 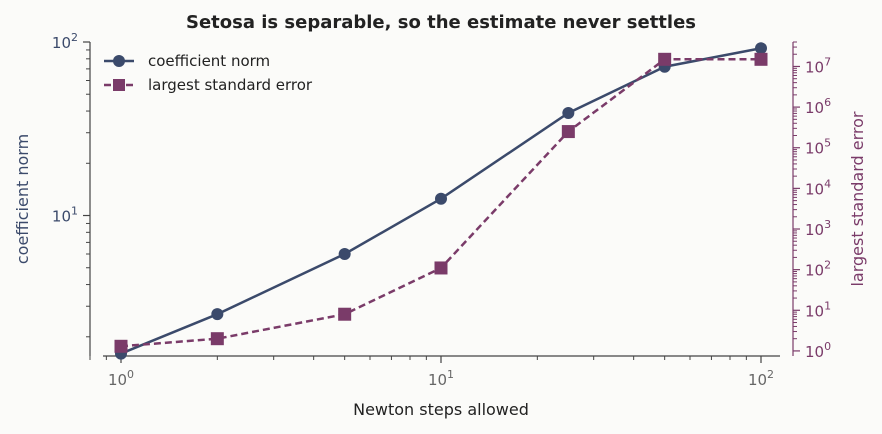 What do you see at coordinates (818, 65) in the screenshot?
I see `y-right-tick-label: 10⁷` at bounding box center [818, 65].